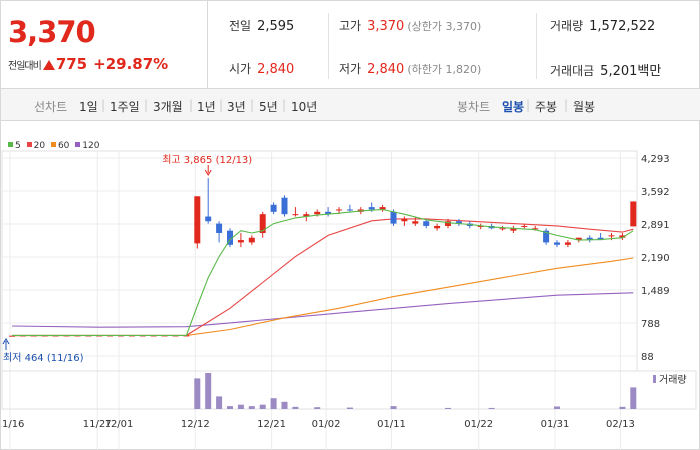 This screenshot has height=450, width=700. I want to click on tab-3month: 3개월, so click(168, 107).